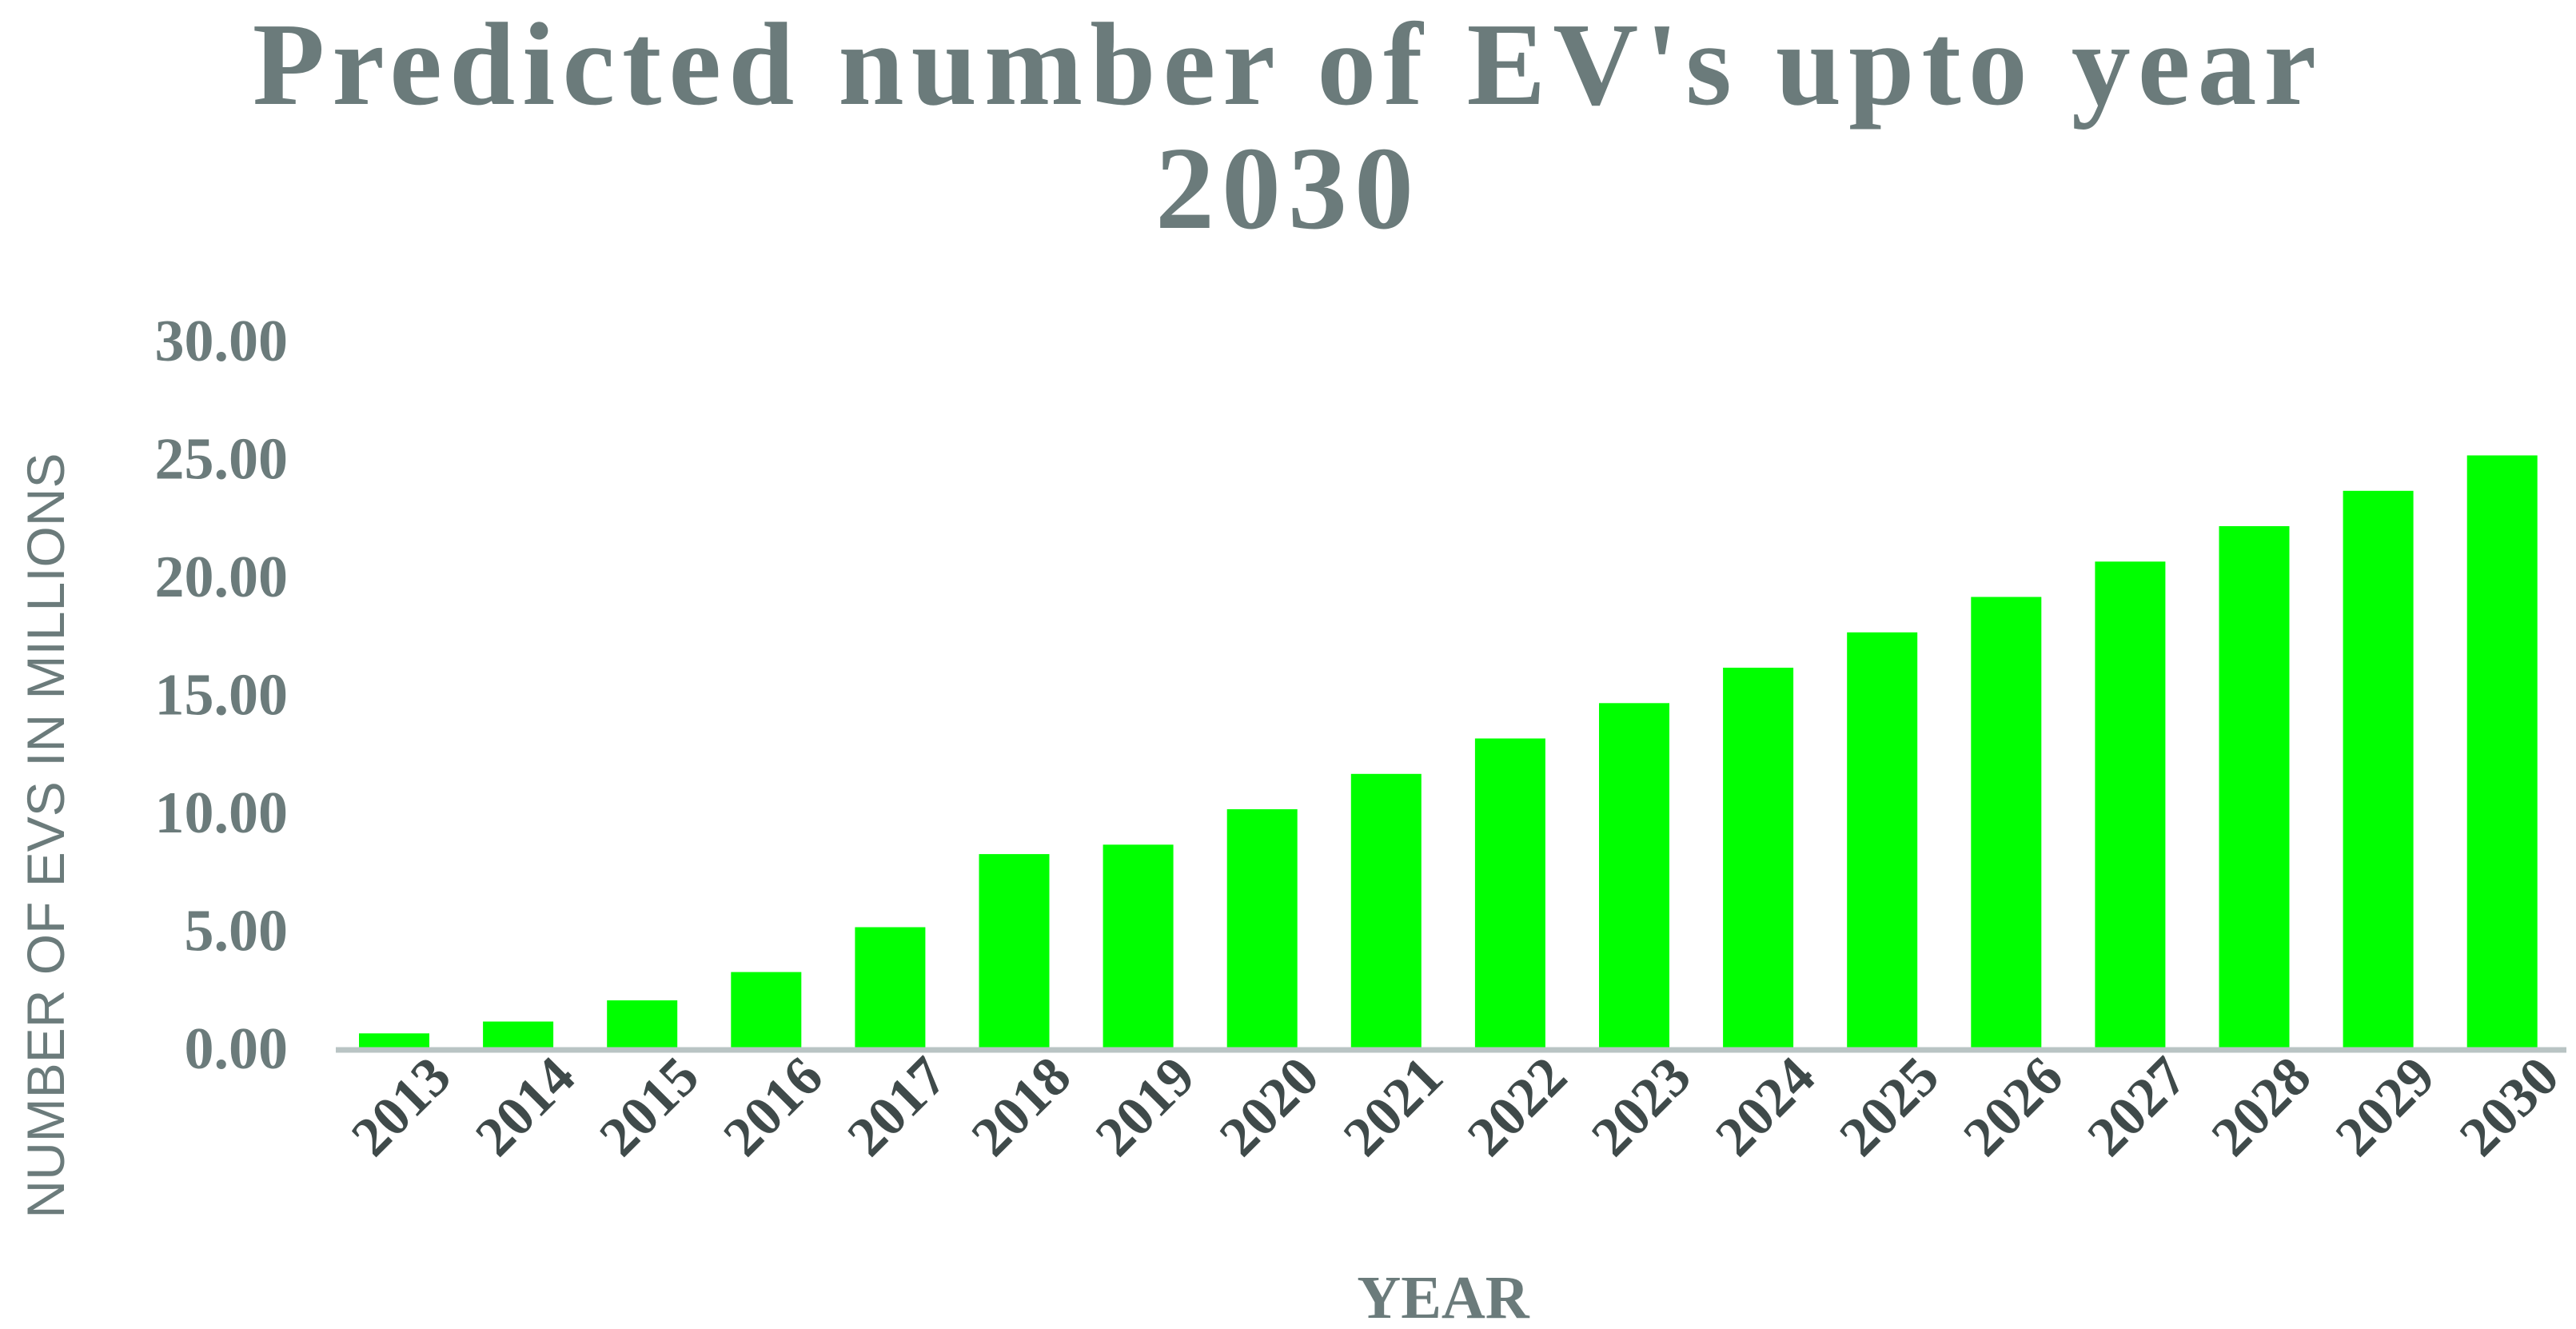 This screenshot has height=1329, width=2576. I want to click on y-tick-label: 10.00, so click(222, 813).